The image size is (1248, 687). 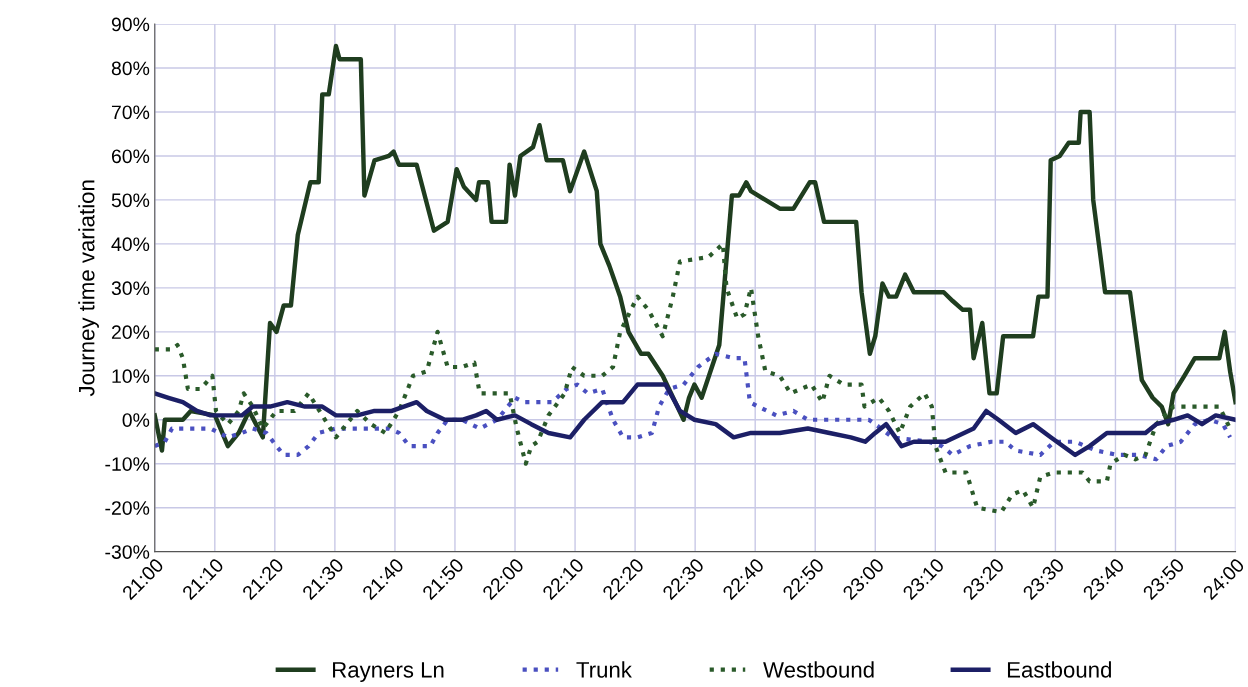 I want to click on y-tick-label: 70%, so click(x=130, y=112).